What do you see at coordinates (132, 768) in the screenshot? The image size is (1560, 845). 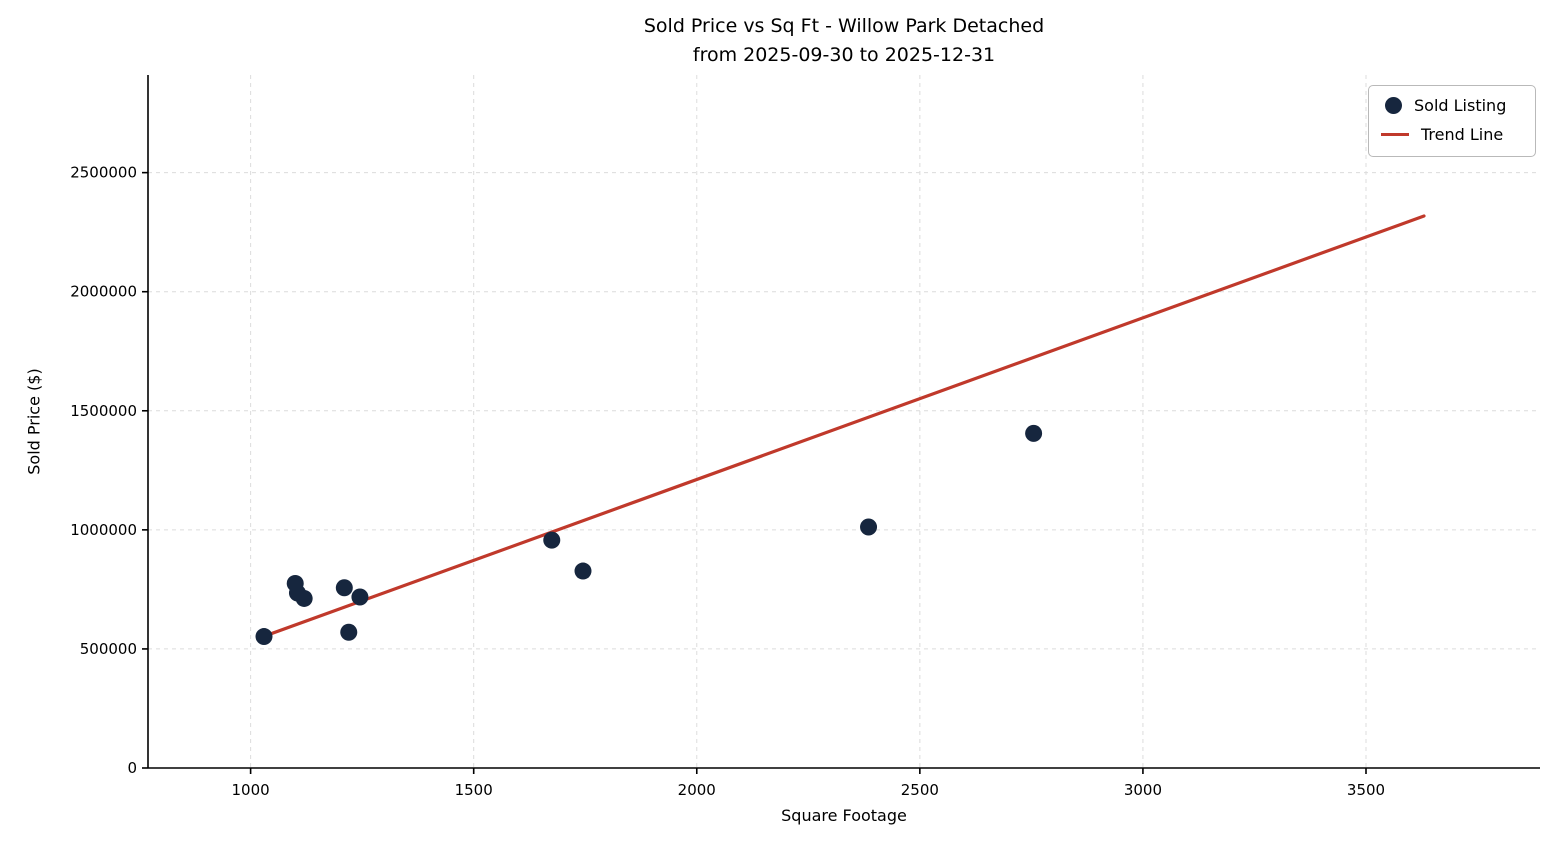 I see `y-tick-label: 0` at bounding box center [132, 768].